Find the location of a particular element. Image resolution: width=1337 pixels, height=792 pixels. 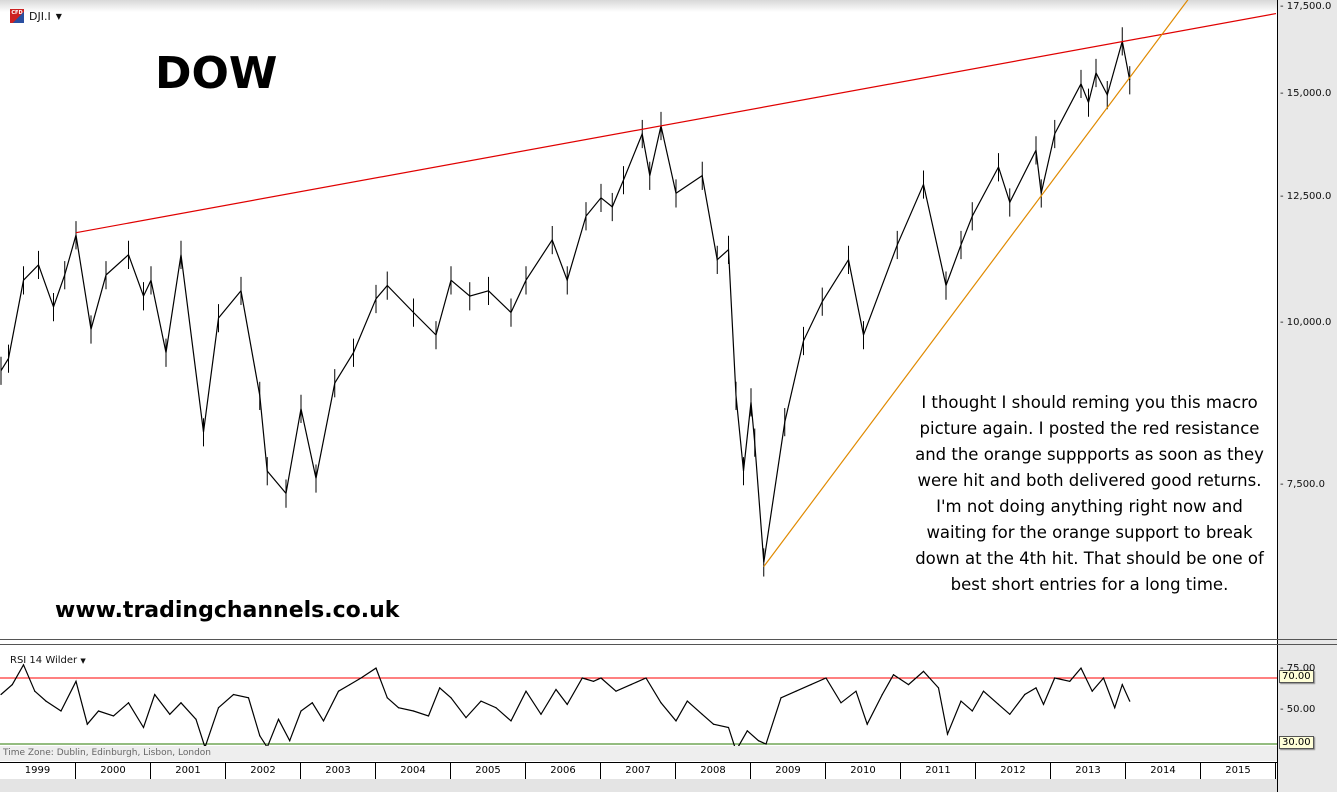

scrollbar is located at coordinates (638, 785).